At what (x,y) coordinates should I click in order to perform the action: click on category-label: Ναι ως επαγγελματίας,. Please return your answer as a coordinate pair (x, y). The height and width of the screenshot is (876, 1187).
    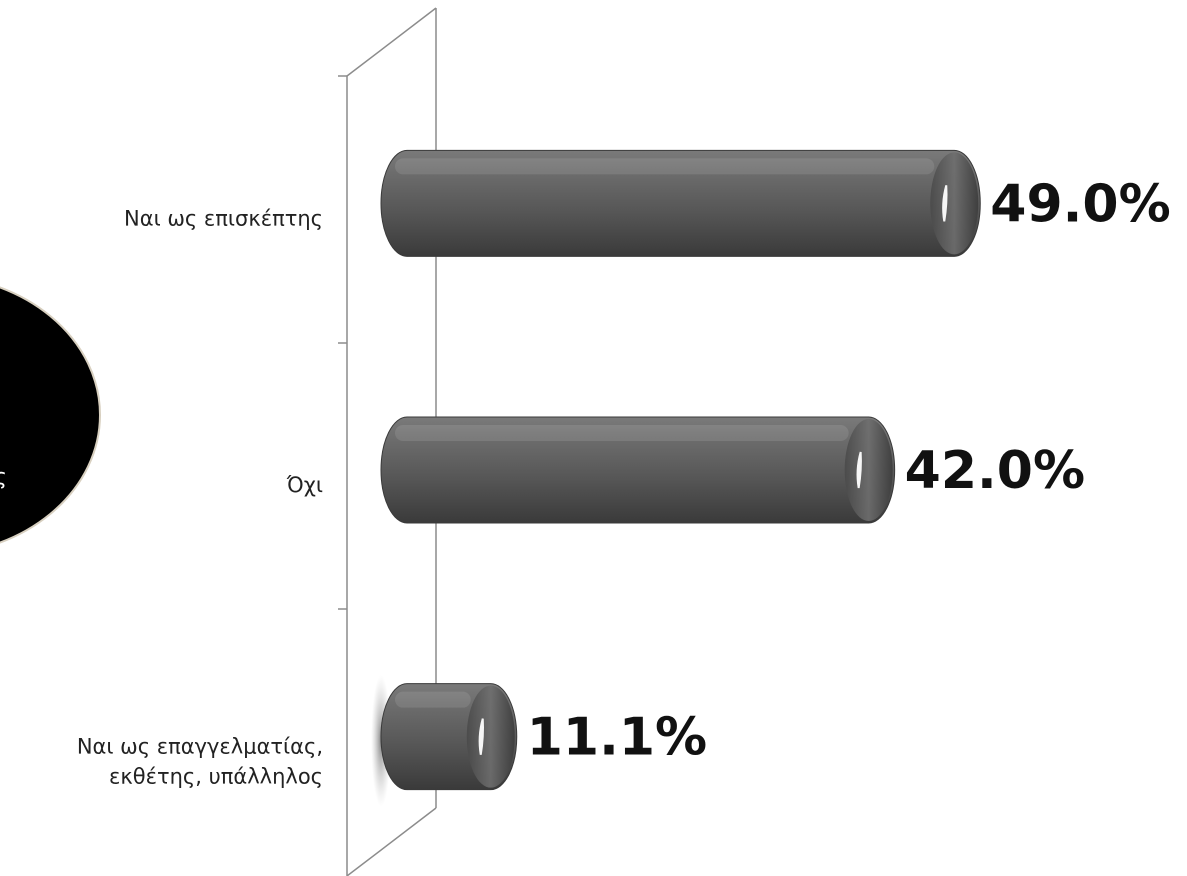
    Looking at the image, I should click on (200, 747).